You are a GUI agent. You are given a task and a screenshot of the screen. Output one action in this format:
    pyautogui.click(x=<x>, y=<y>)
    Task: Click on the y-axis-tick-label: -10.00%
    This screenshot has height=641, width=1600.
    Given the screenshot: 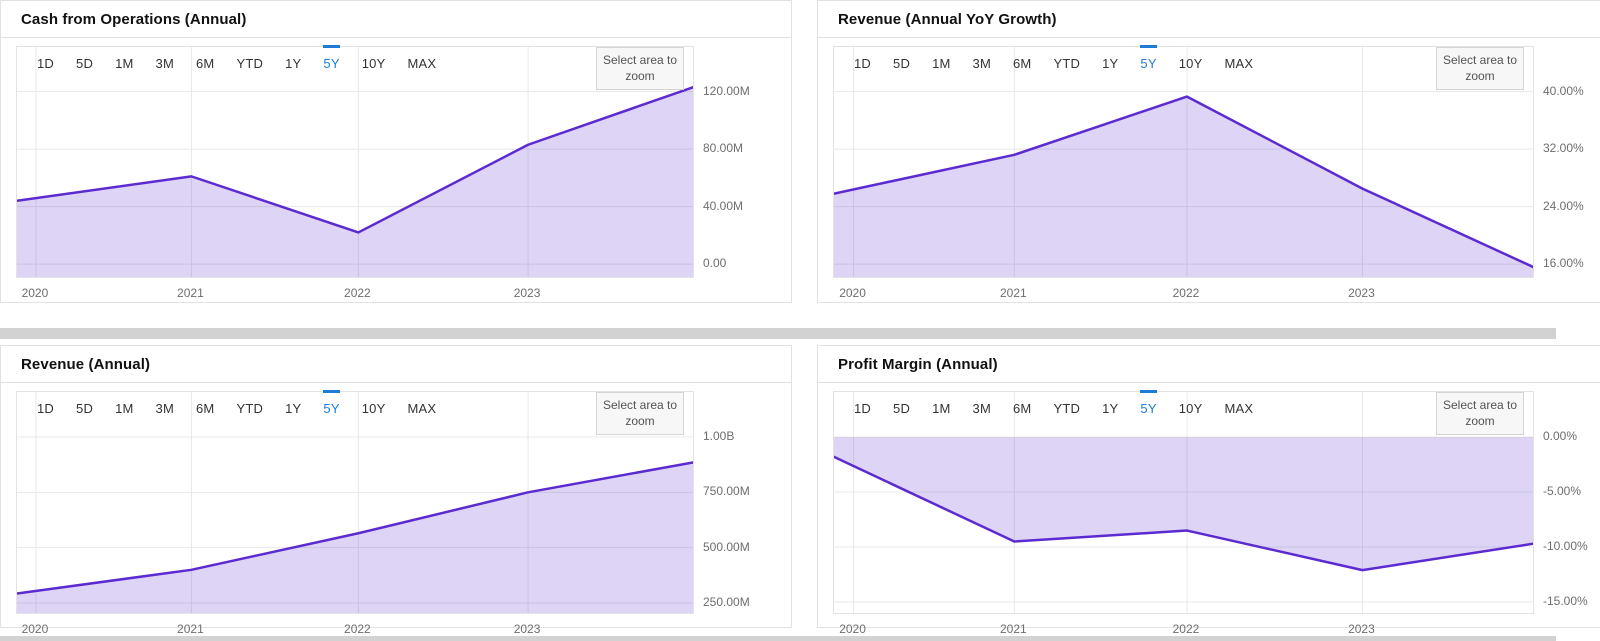 What is the action you would take?
    pyautogui.click(x=1565, y=546)
    